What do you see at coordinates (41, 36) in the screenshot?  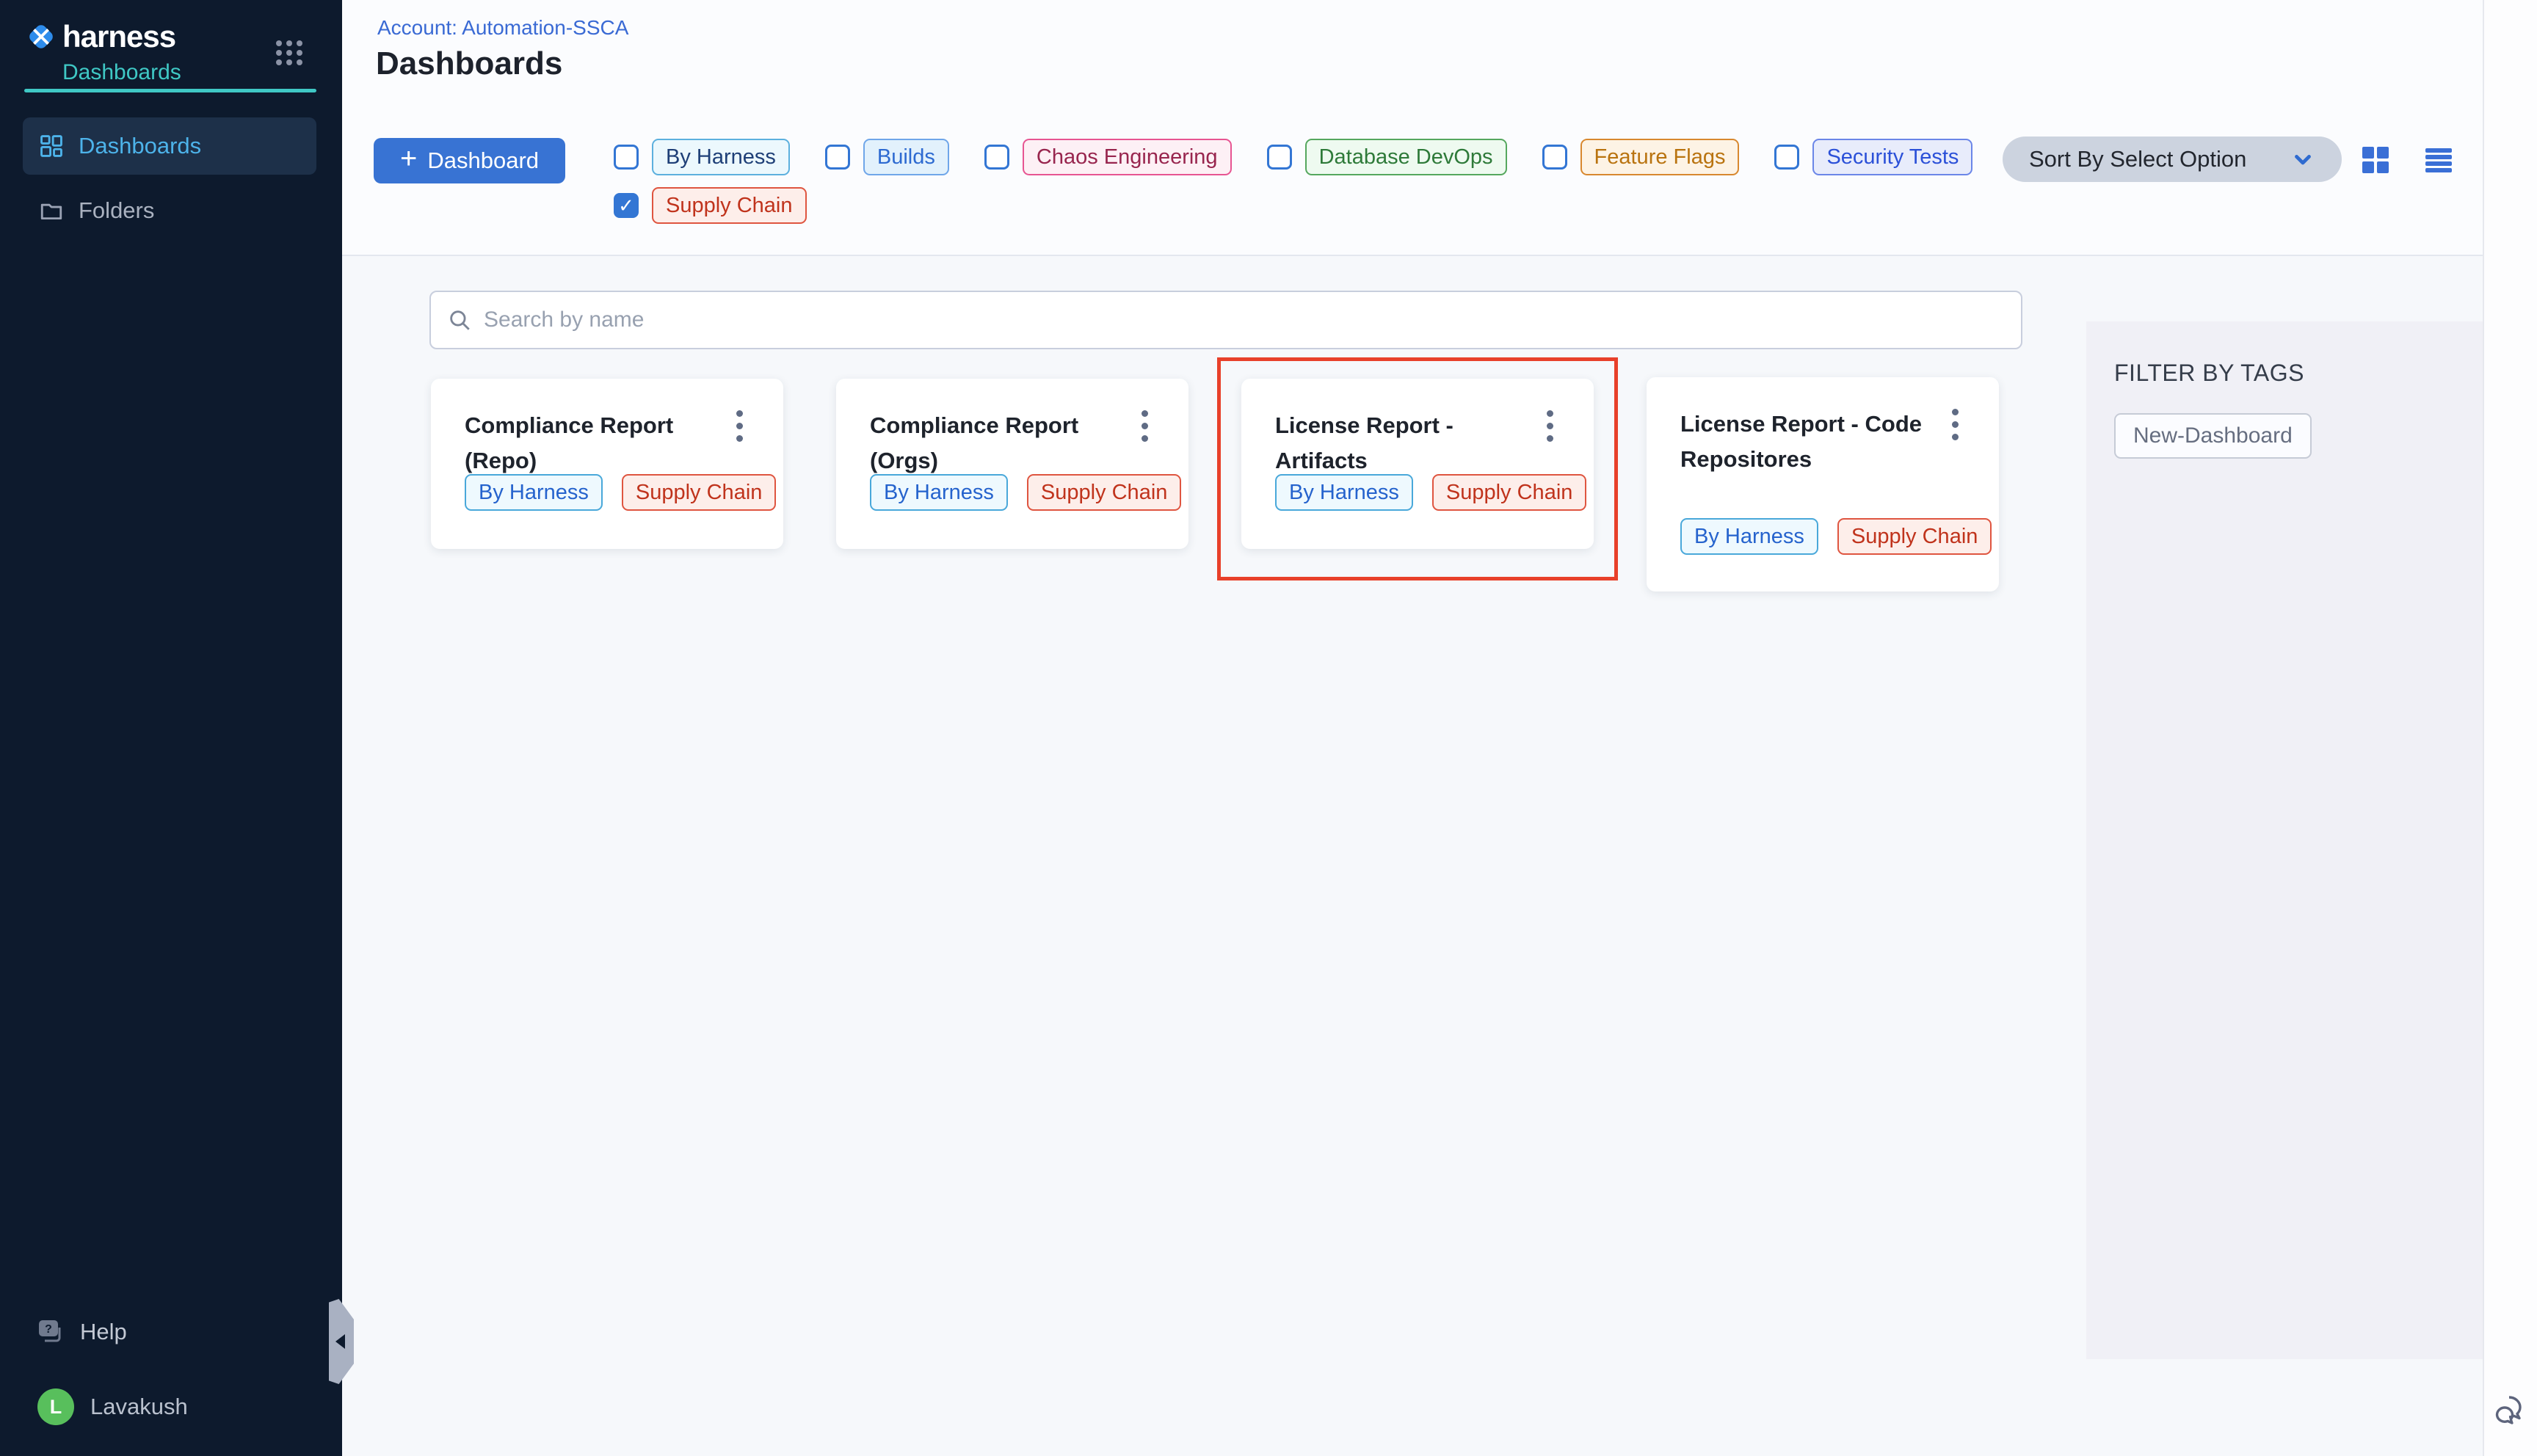 I see `harness-logo-icon` at bounding box center [41, 36].